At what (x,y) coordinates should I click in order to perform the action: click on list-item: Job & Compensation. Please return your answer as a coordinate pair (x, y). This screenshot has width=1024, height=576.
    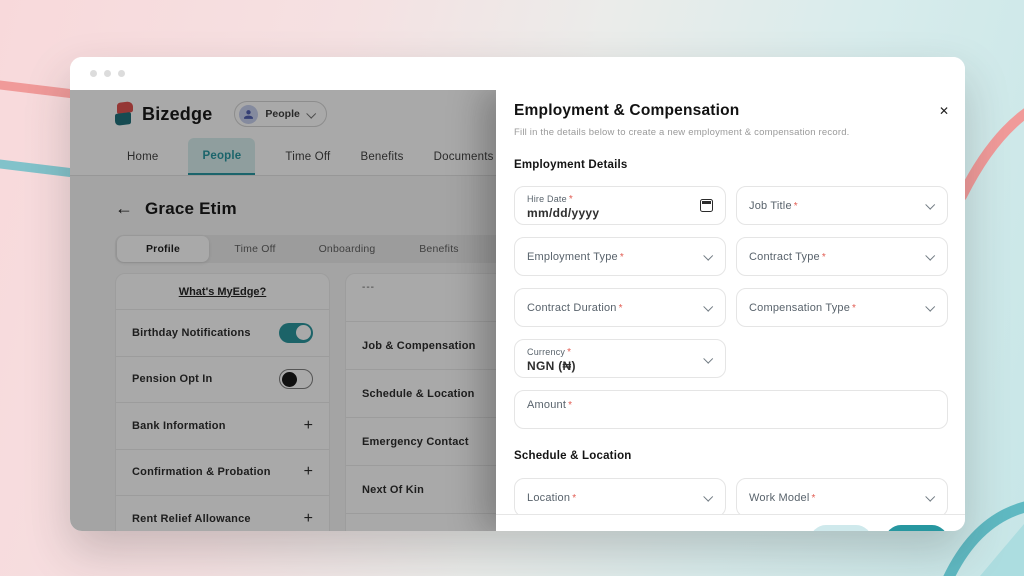
    Looking at the image, I should click on (452, 346).